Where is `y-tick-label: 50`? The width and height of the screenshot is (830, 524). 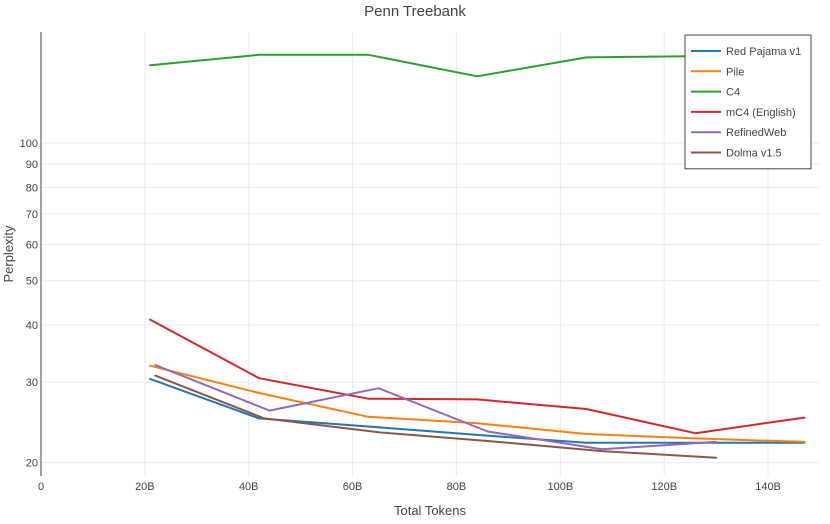 y-tick-label: 50 is located at coordinates (32, 282).